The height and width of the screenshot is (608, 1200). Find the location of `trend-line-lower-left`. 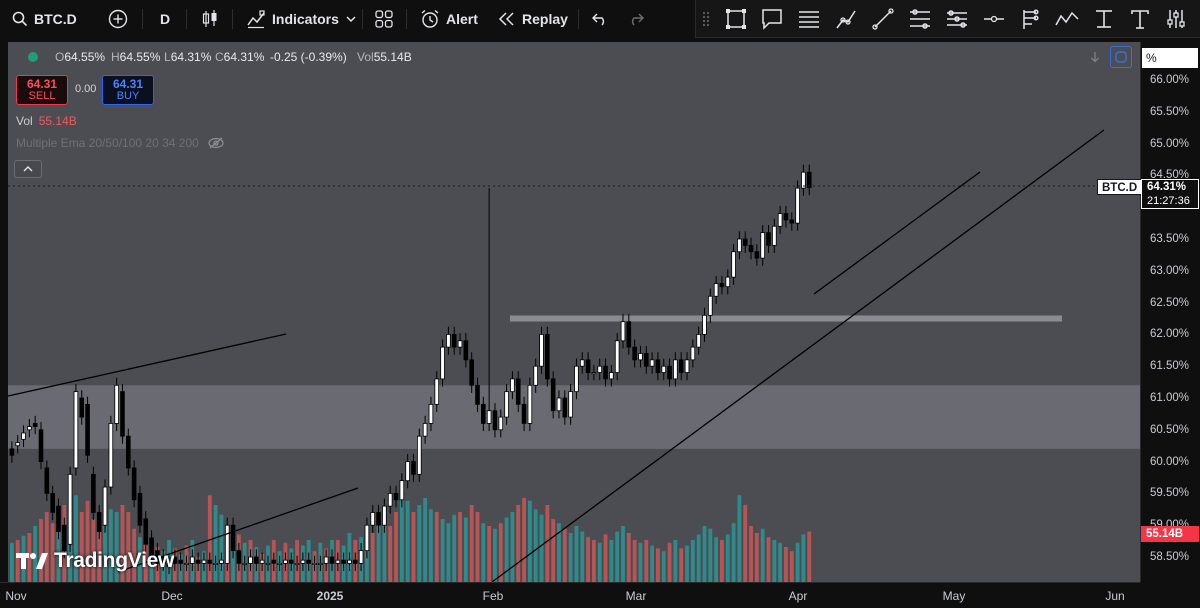

trend-line-lower-left is located at coordinates (238, 530).